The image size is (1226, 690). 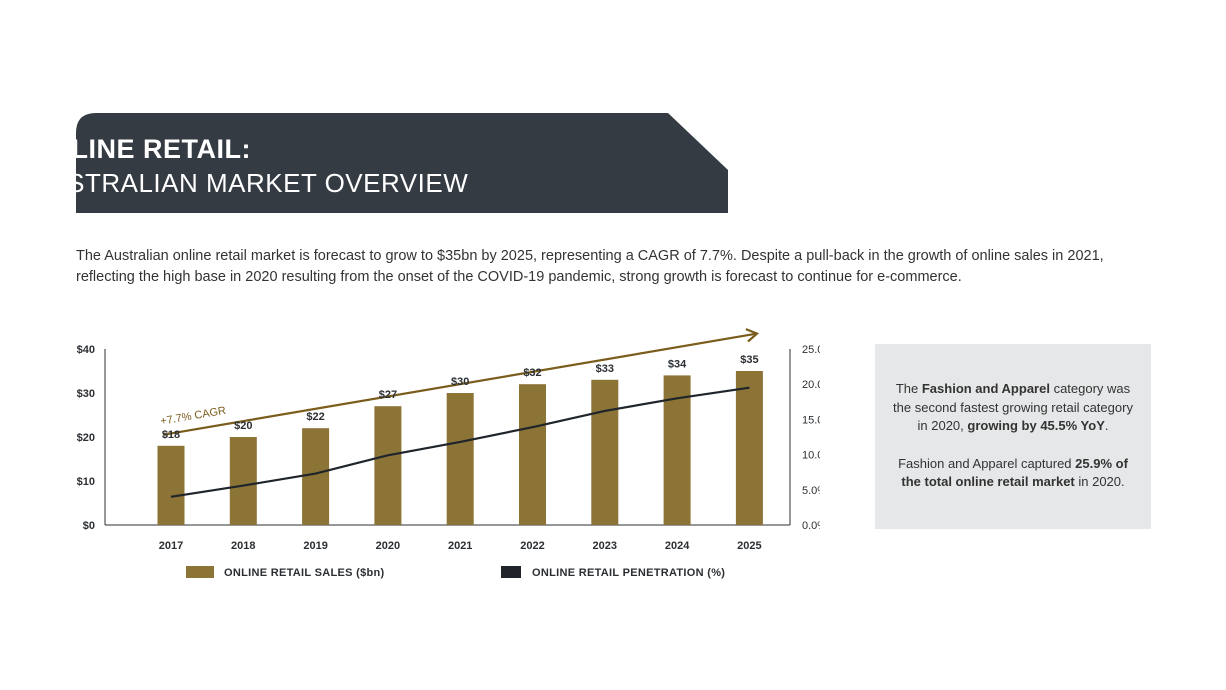 I want to click on cagr-annotation-label: +7.7% CAGR, so click(x=192, y=416).